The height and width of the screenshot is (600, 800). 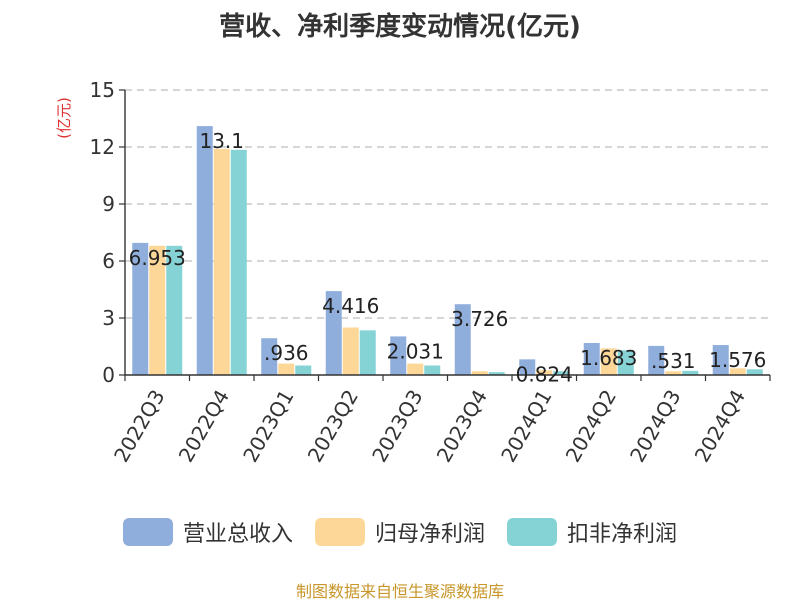 What do you see at coordinates (462, 426) in the screenshot?
I see `x-tick-label: 2023Q4` at bounding box center [462, 426].